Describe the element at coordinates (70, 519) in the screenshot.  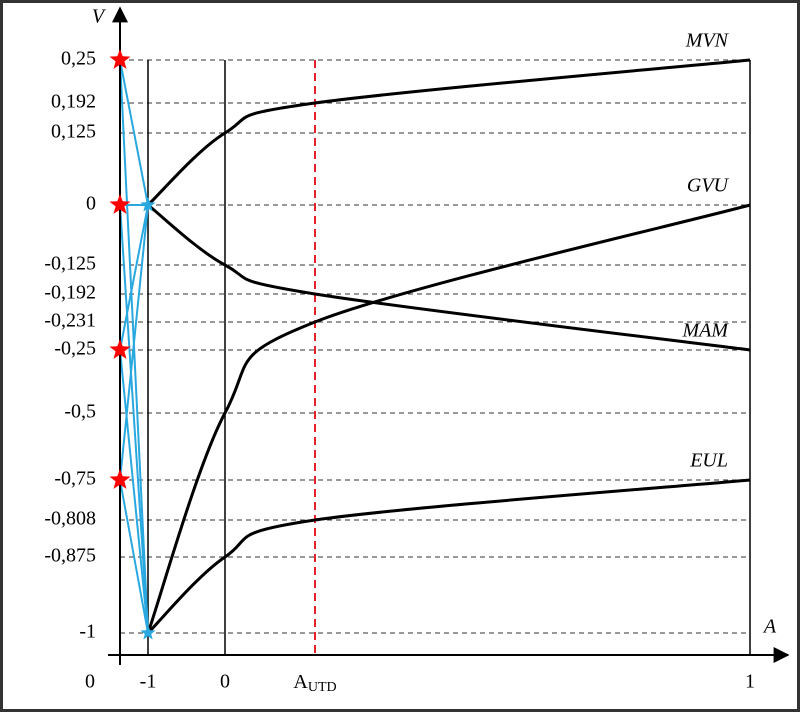
I see `y-tick-label: -0,808` at that location.